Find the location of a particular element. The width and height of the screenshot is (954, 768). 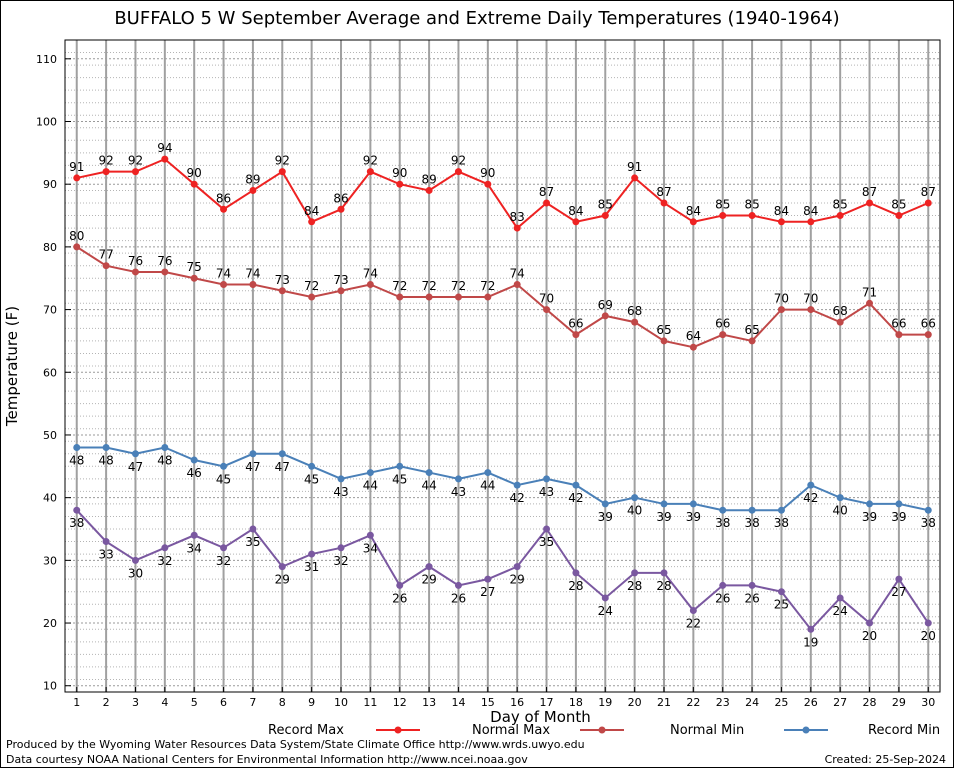

data-label: 38 is located at coordinates (781, 523).